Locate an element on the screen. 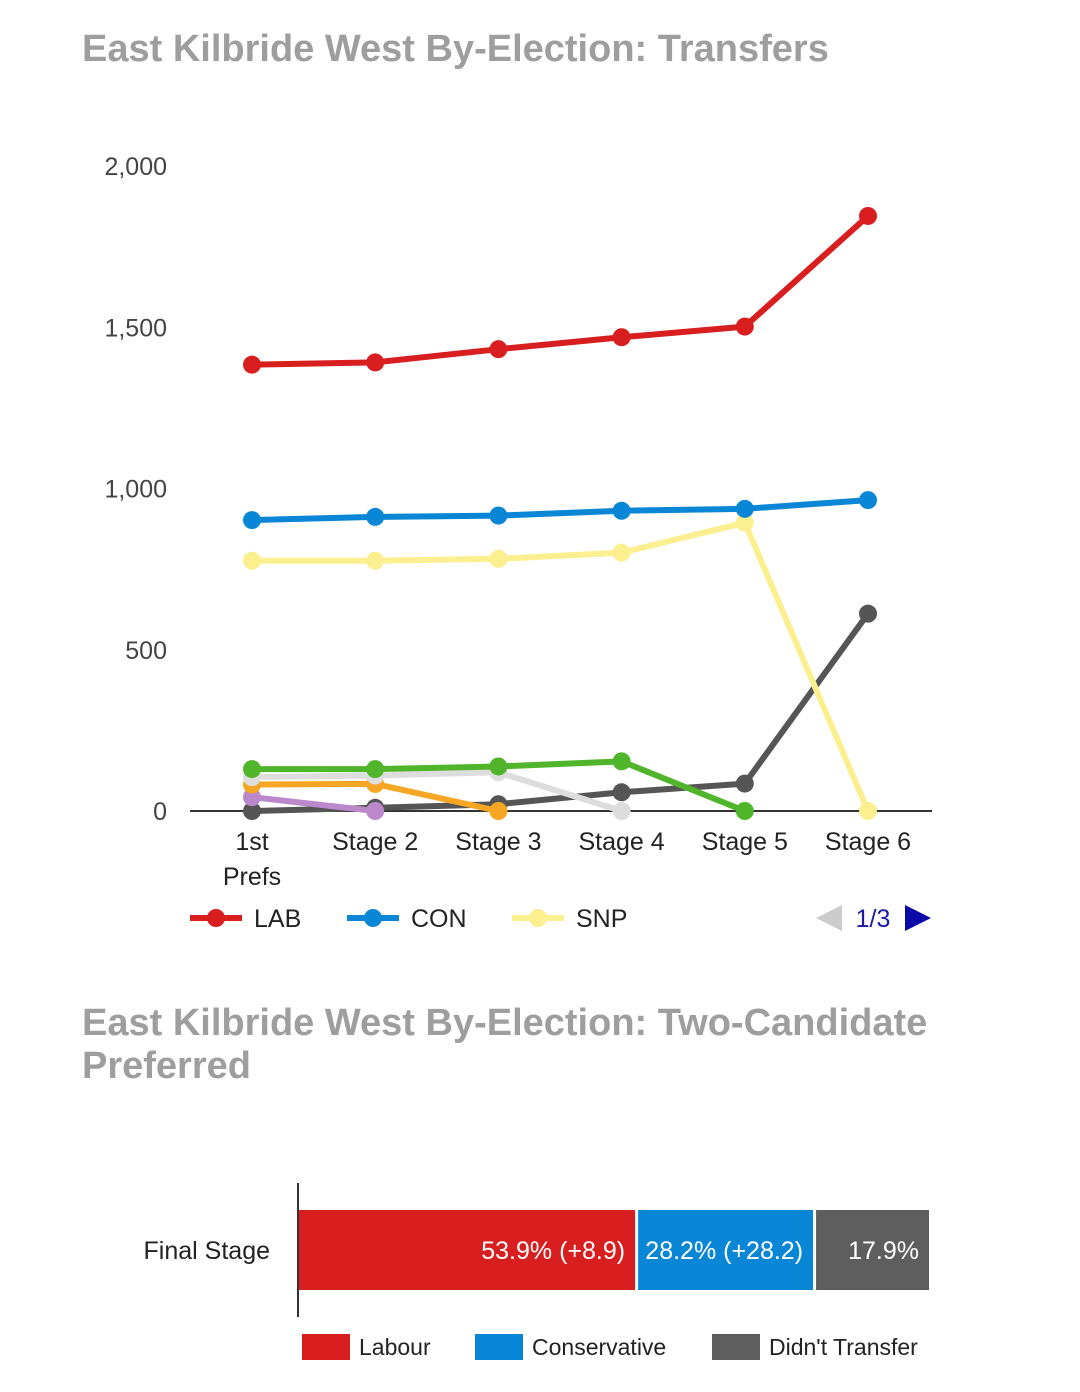 The image size is (1080, 1392). next-page-icon is located at coordinates (918, 918).